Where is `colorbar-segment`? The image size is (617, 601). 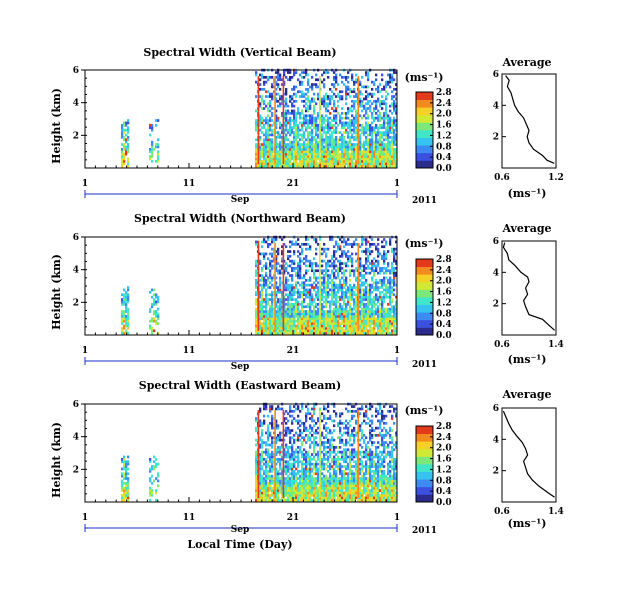 colorbar-segment is located at coordinates (424, 293).